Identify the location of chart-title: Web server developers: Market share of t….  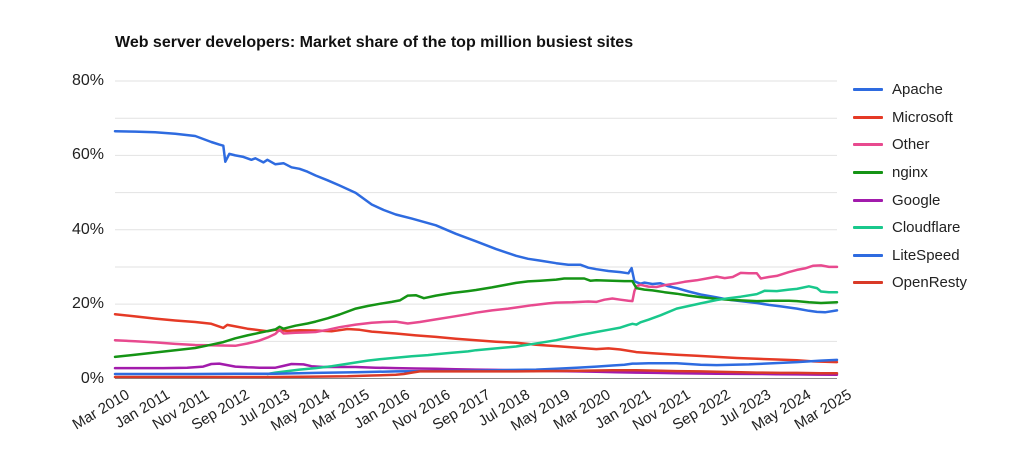
(374, 42).